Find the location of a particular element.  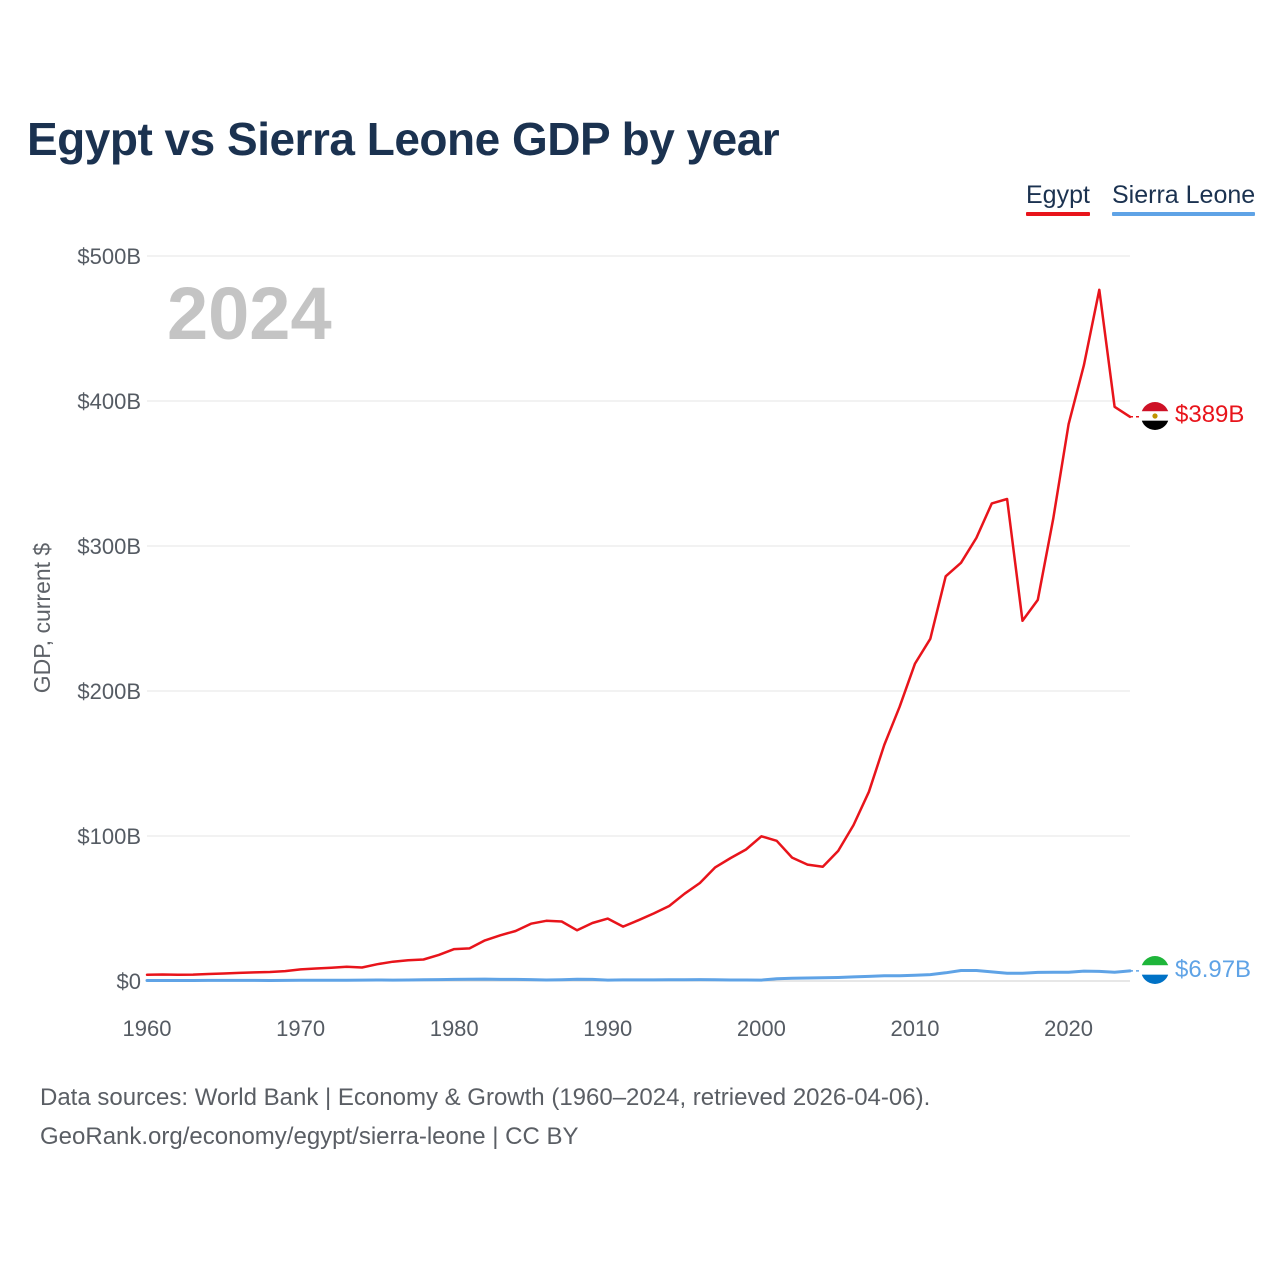

y-tick-label: $300B is located at coordinates (109, 546).